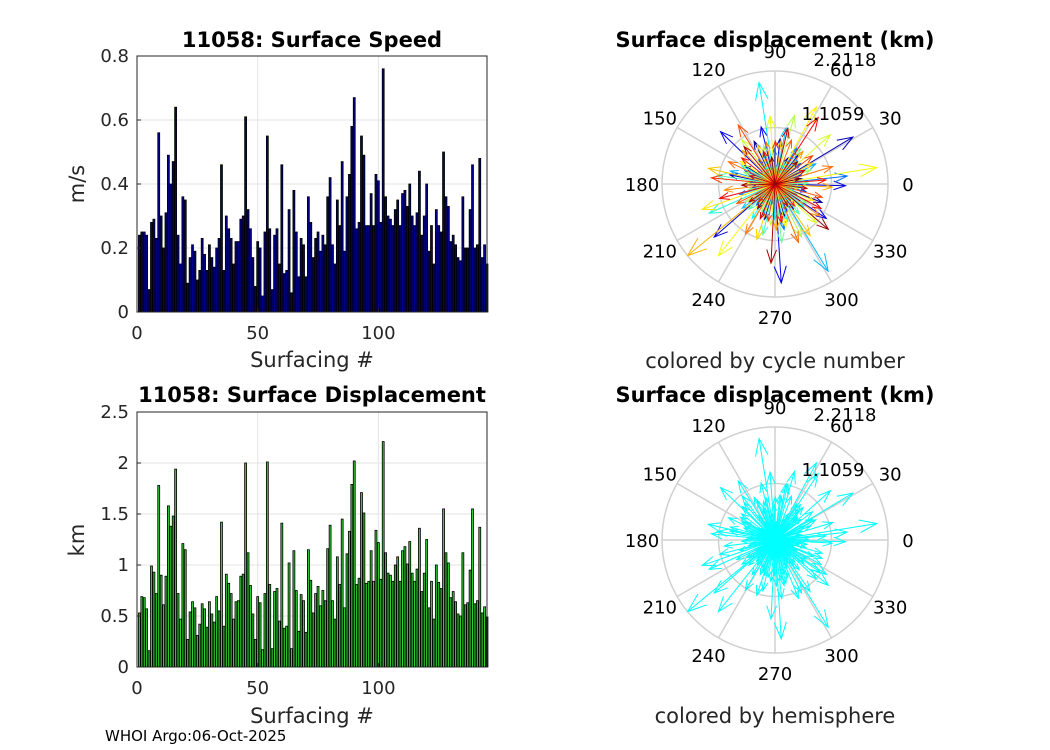 The image size is (1050, 750). I want to click on compass-top-angle-label: 210, so click(660, 252).